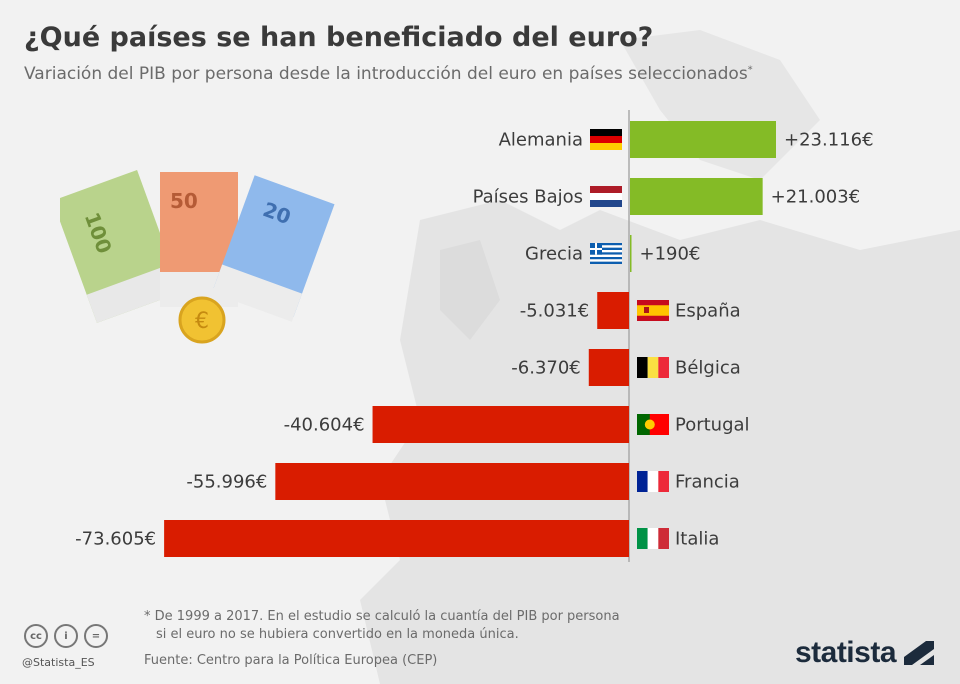 This screenshot has height=684, width=960. What do you see at coordinates (184, 201) in the screenshot?
I see `banknote-50-label: 50` at bounding box center [184, 201].